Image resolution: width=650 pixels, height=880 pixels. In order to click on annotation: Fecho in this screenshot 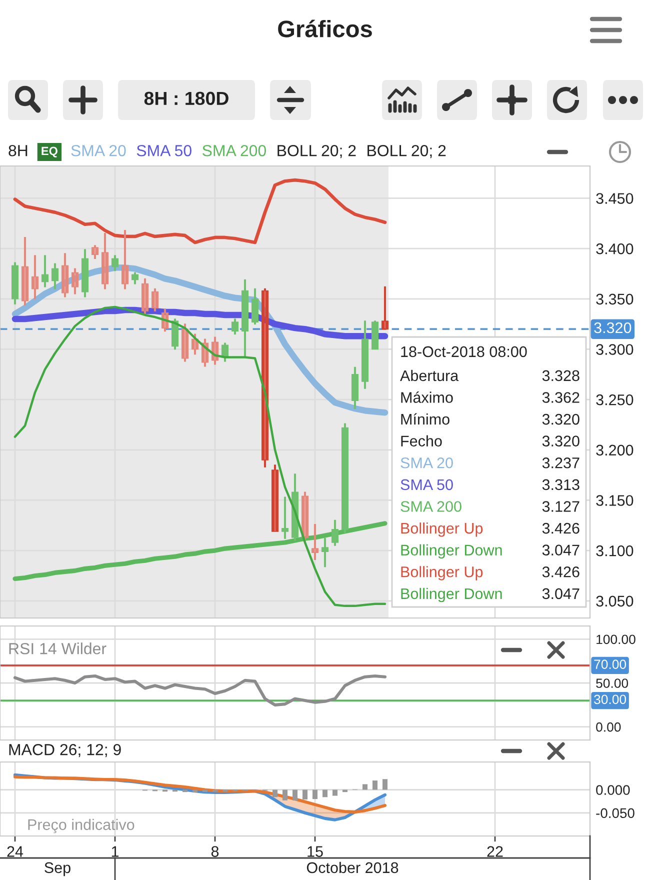, I will do `click(421, 440)`.